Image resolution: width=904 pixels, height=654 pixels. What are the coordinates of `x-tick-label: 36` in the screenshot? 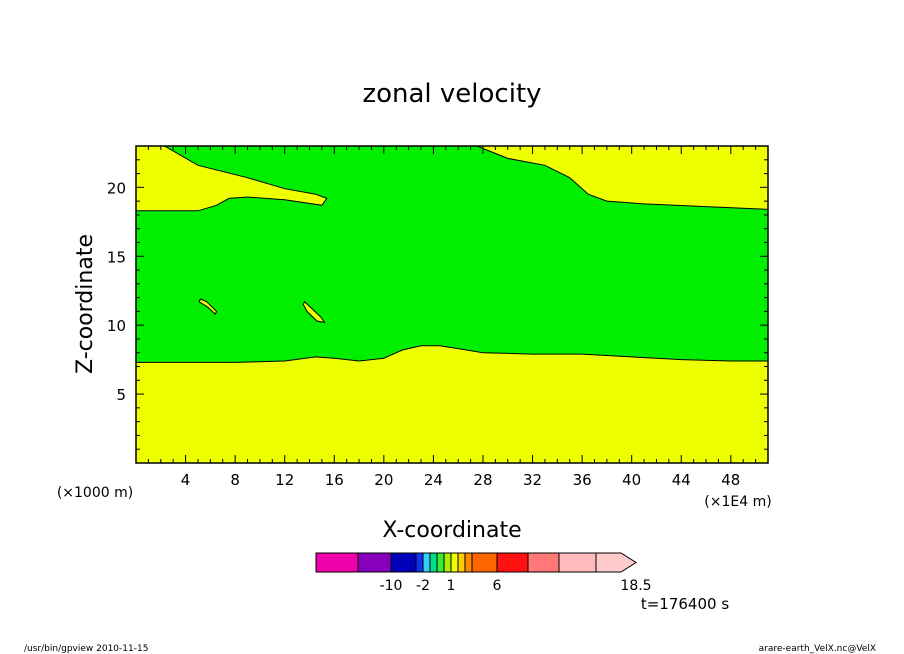 It's located at (582, 480).